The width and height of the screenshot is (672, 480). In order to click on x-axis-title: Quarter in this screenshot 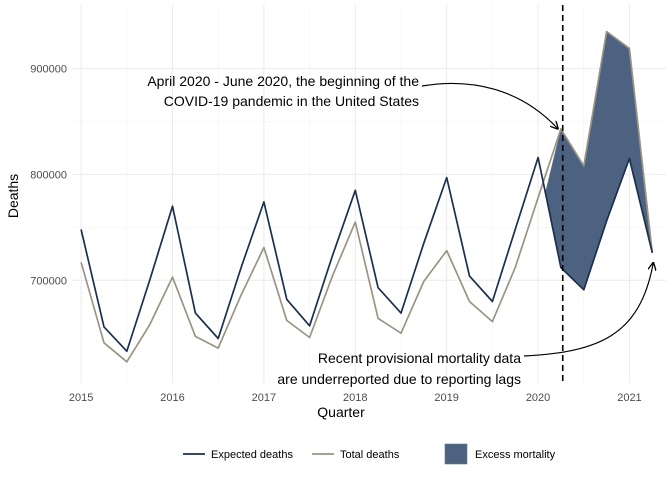, I will do `click(341, 412)`.